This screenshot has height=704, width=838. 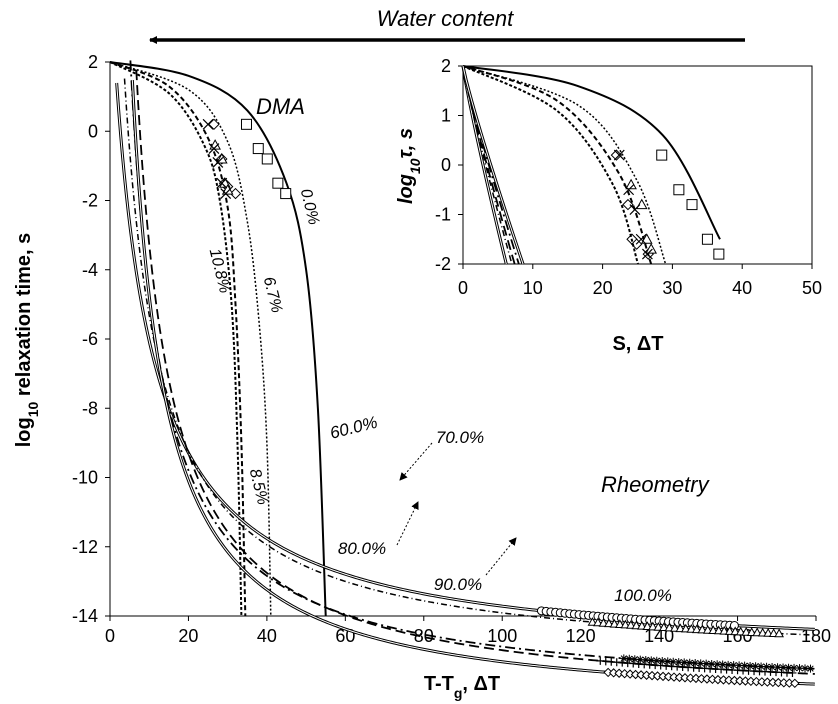 I want to click on marker-plus, so click(x=792, y=672).